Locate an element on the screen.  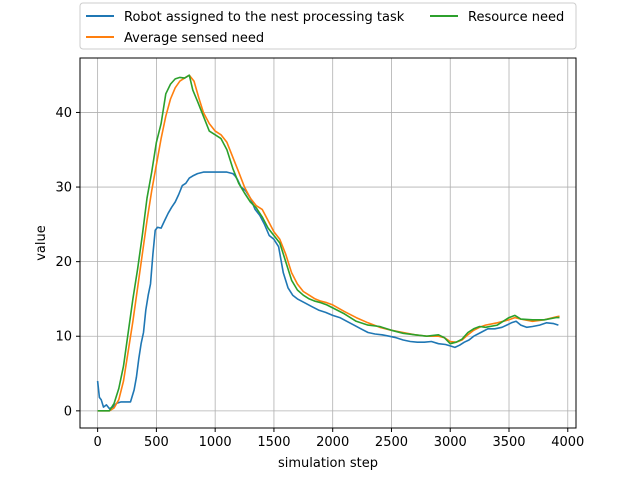
x-tick-label: 500 is located at coordinates (156, 442).